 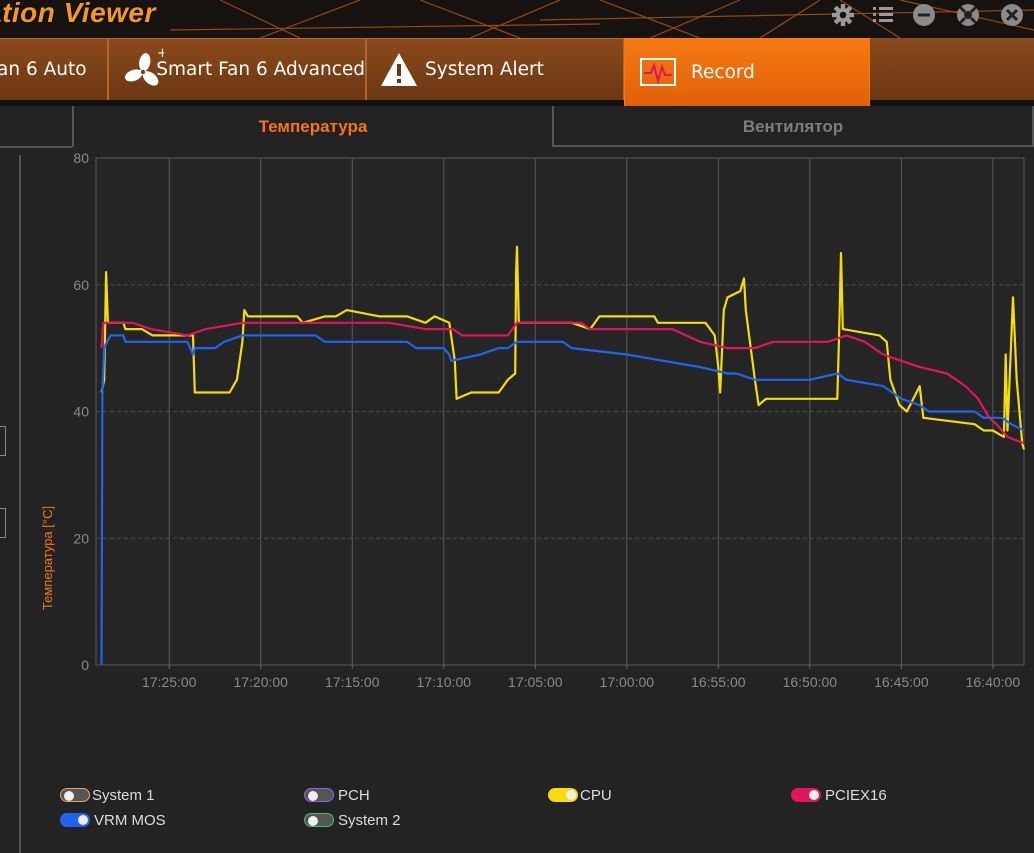 What do you see at coordinates (85, 665) in the screenshot?
I see `y-tick-label: 0` at bounding box center [85, 665].